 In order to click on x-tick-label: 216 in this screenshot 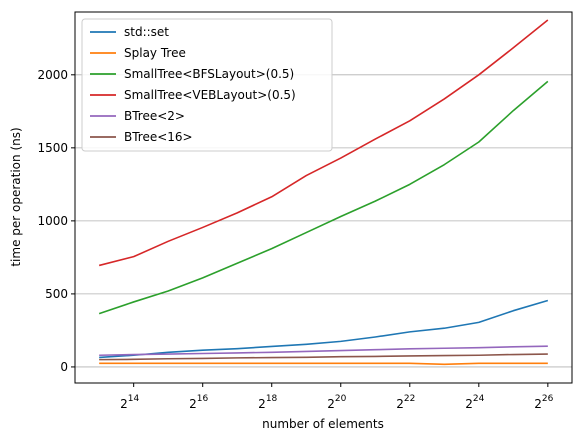, I will do `click(198, 402)`.